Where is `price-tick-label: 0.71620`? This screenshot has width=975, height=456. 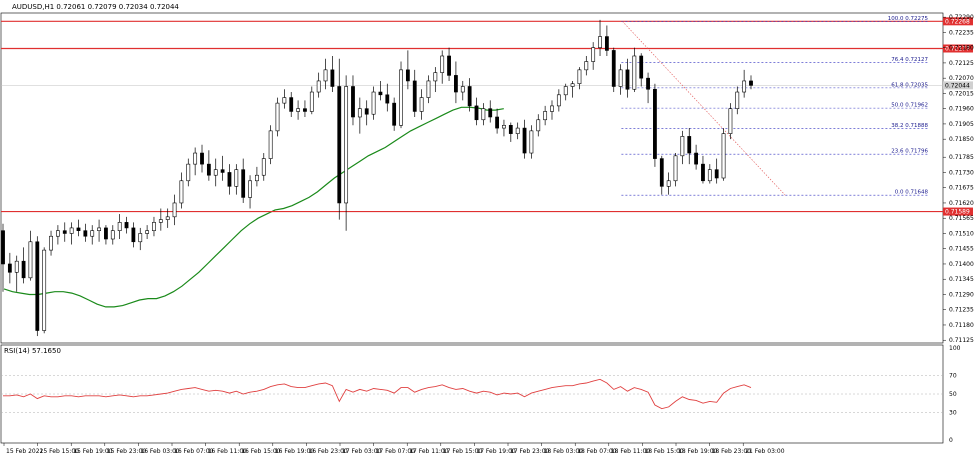
price-tick-label: 0.71620 is located at coordinates (961, 203).